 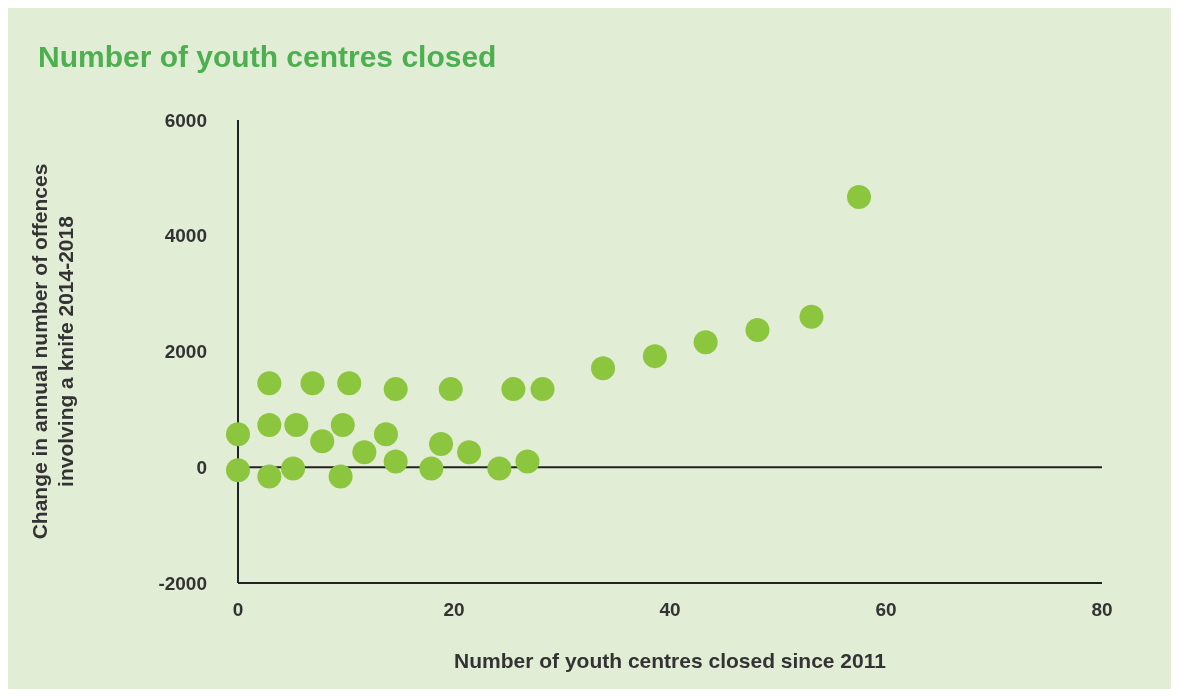 I want to click on x-axis-title: Number of youth centres closed since 2011, so click(x=670, y=660).